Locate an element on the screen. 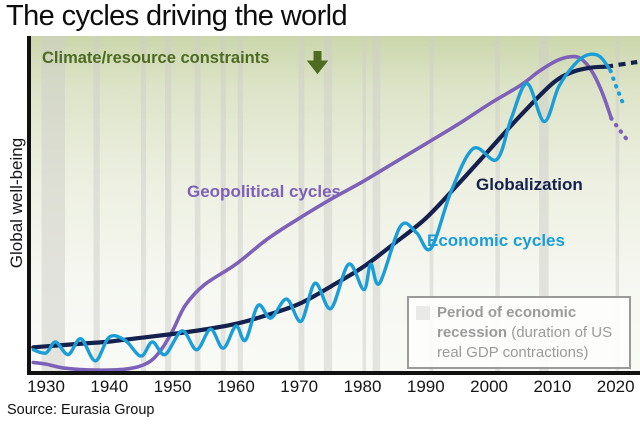  x-axis-tick: 1960 is located at coordinates (235, 386).